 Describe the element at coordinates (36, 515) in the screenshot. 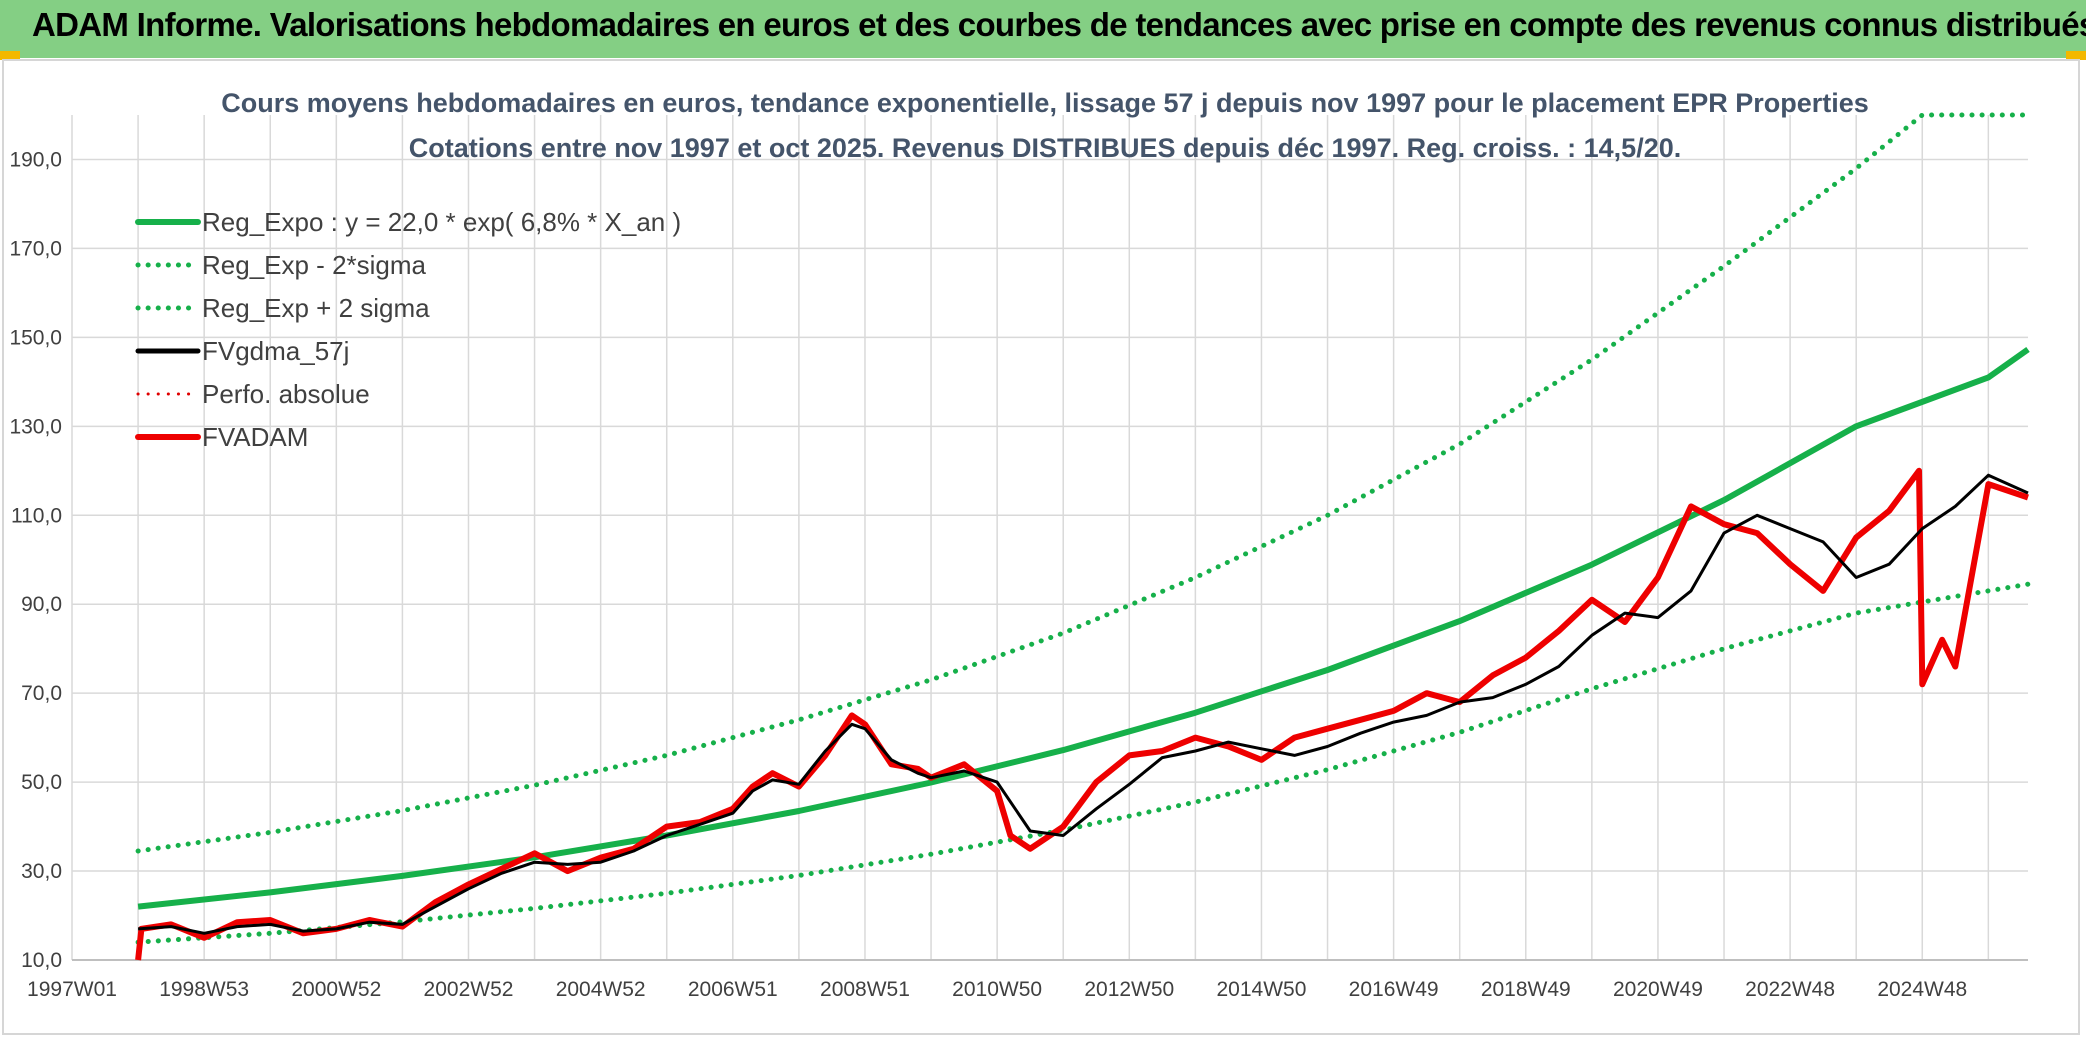

I see `y-tick-label: 110,0` at that location.